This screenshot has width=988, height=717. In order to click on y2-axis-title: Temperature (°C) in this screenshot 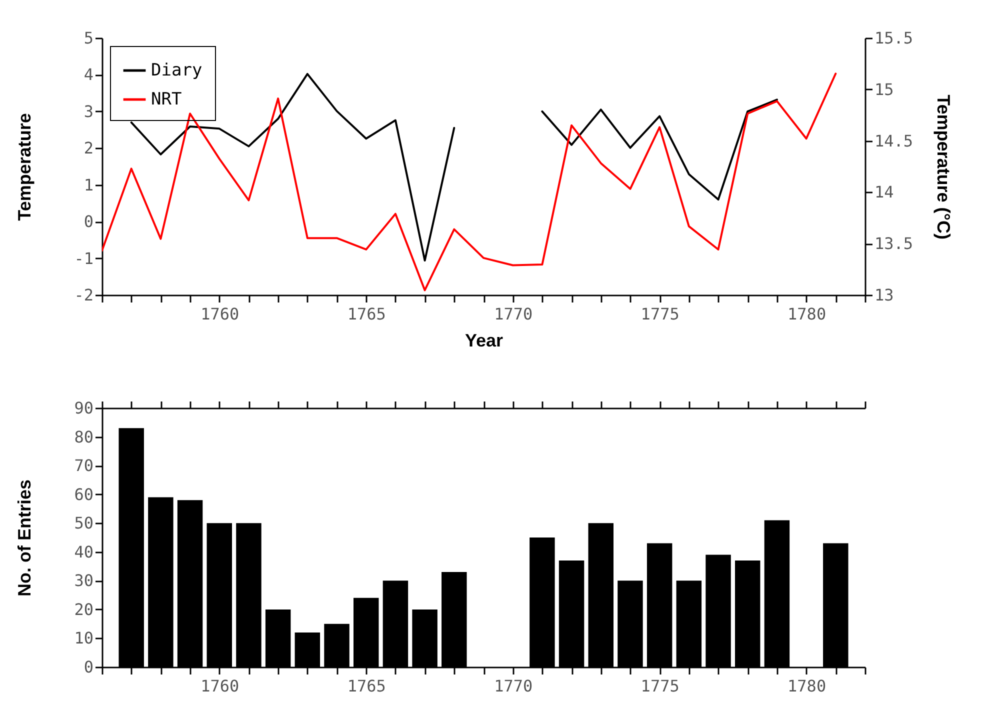, I will do `click(944, 167)`.